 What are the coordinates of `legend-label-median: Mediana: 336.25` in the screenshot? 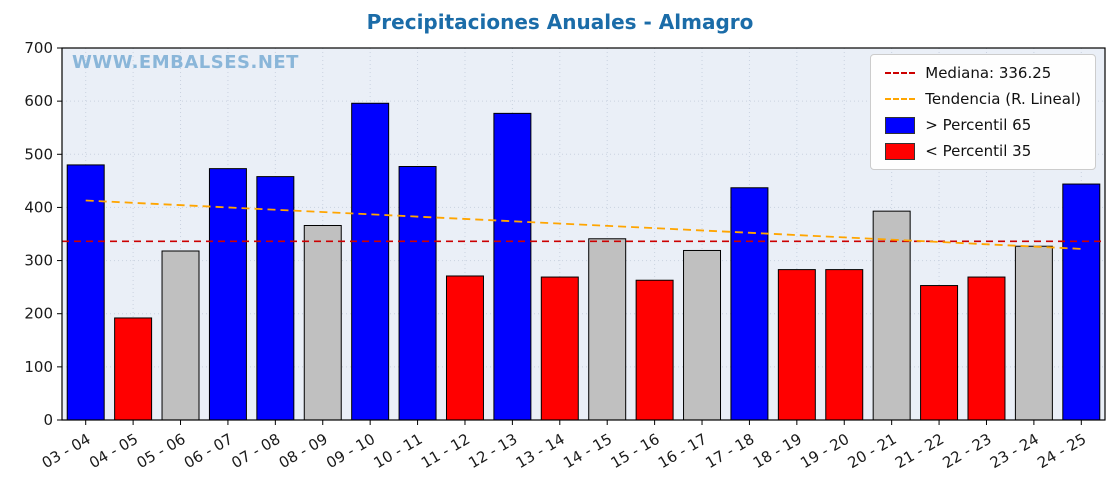 It's located at (988, 73).